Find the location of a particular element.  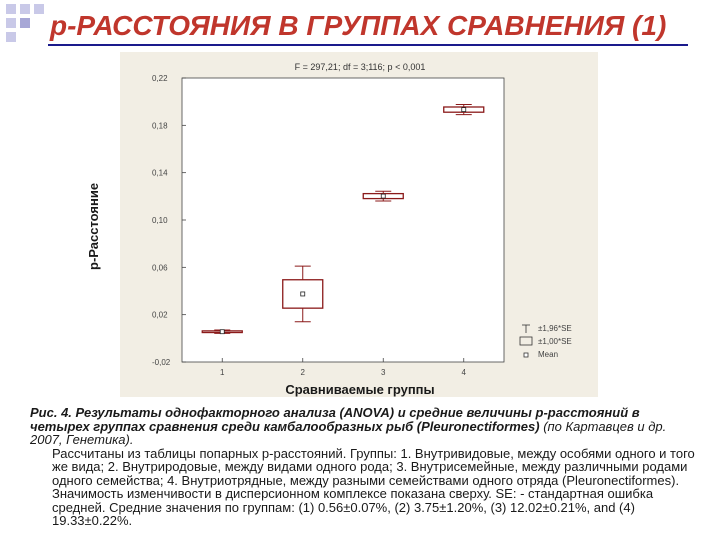

decorative-squares is located at coordinates (30, 30).